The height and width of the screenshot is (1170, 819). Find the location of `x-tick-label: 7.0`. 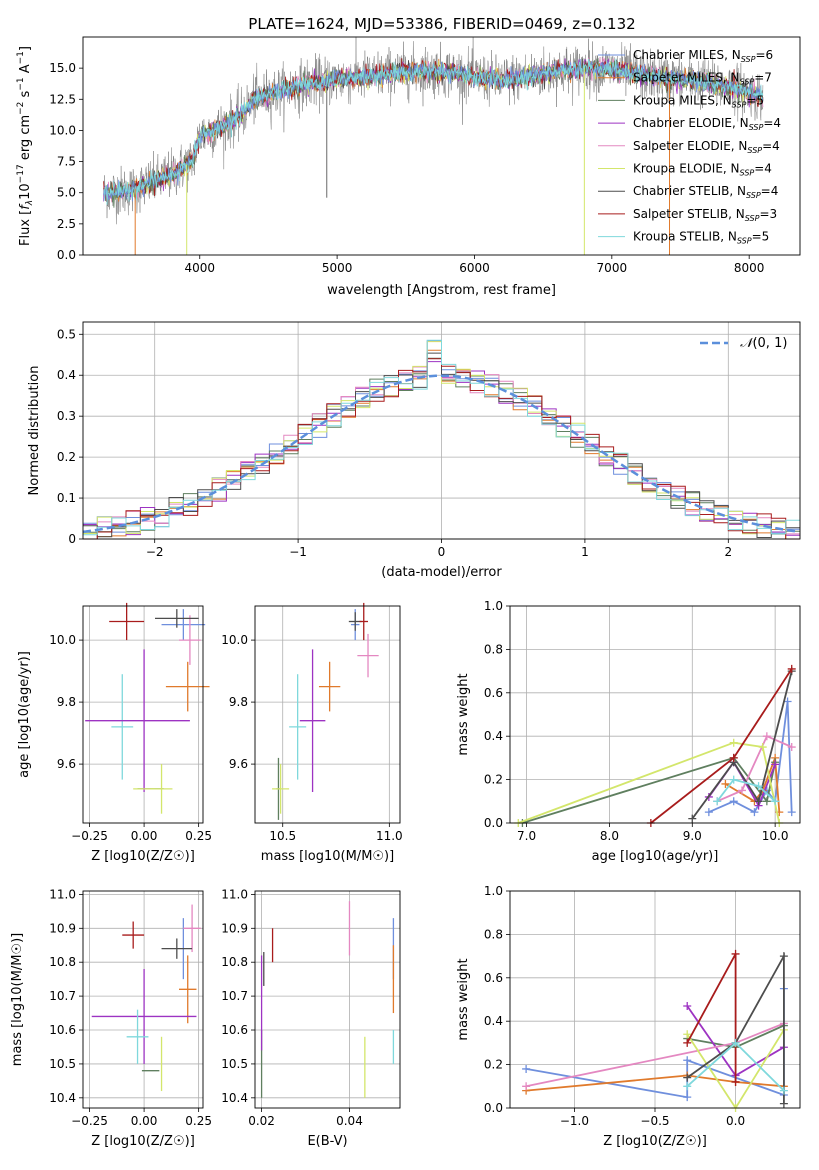

x-tick-label: 7.0 is located at coordinates (526, 836).